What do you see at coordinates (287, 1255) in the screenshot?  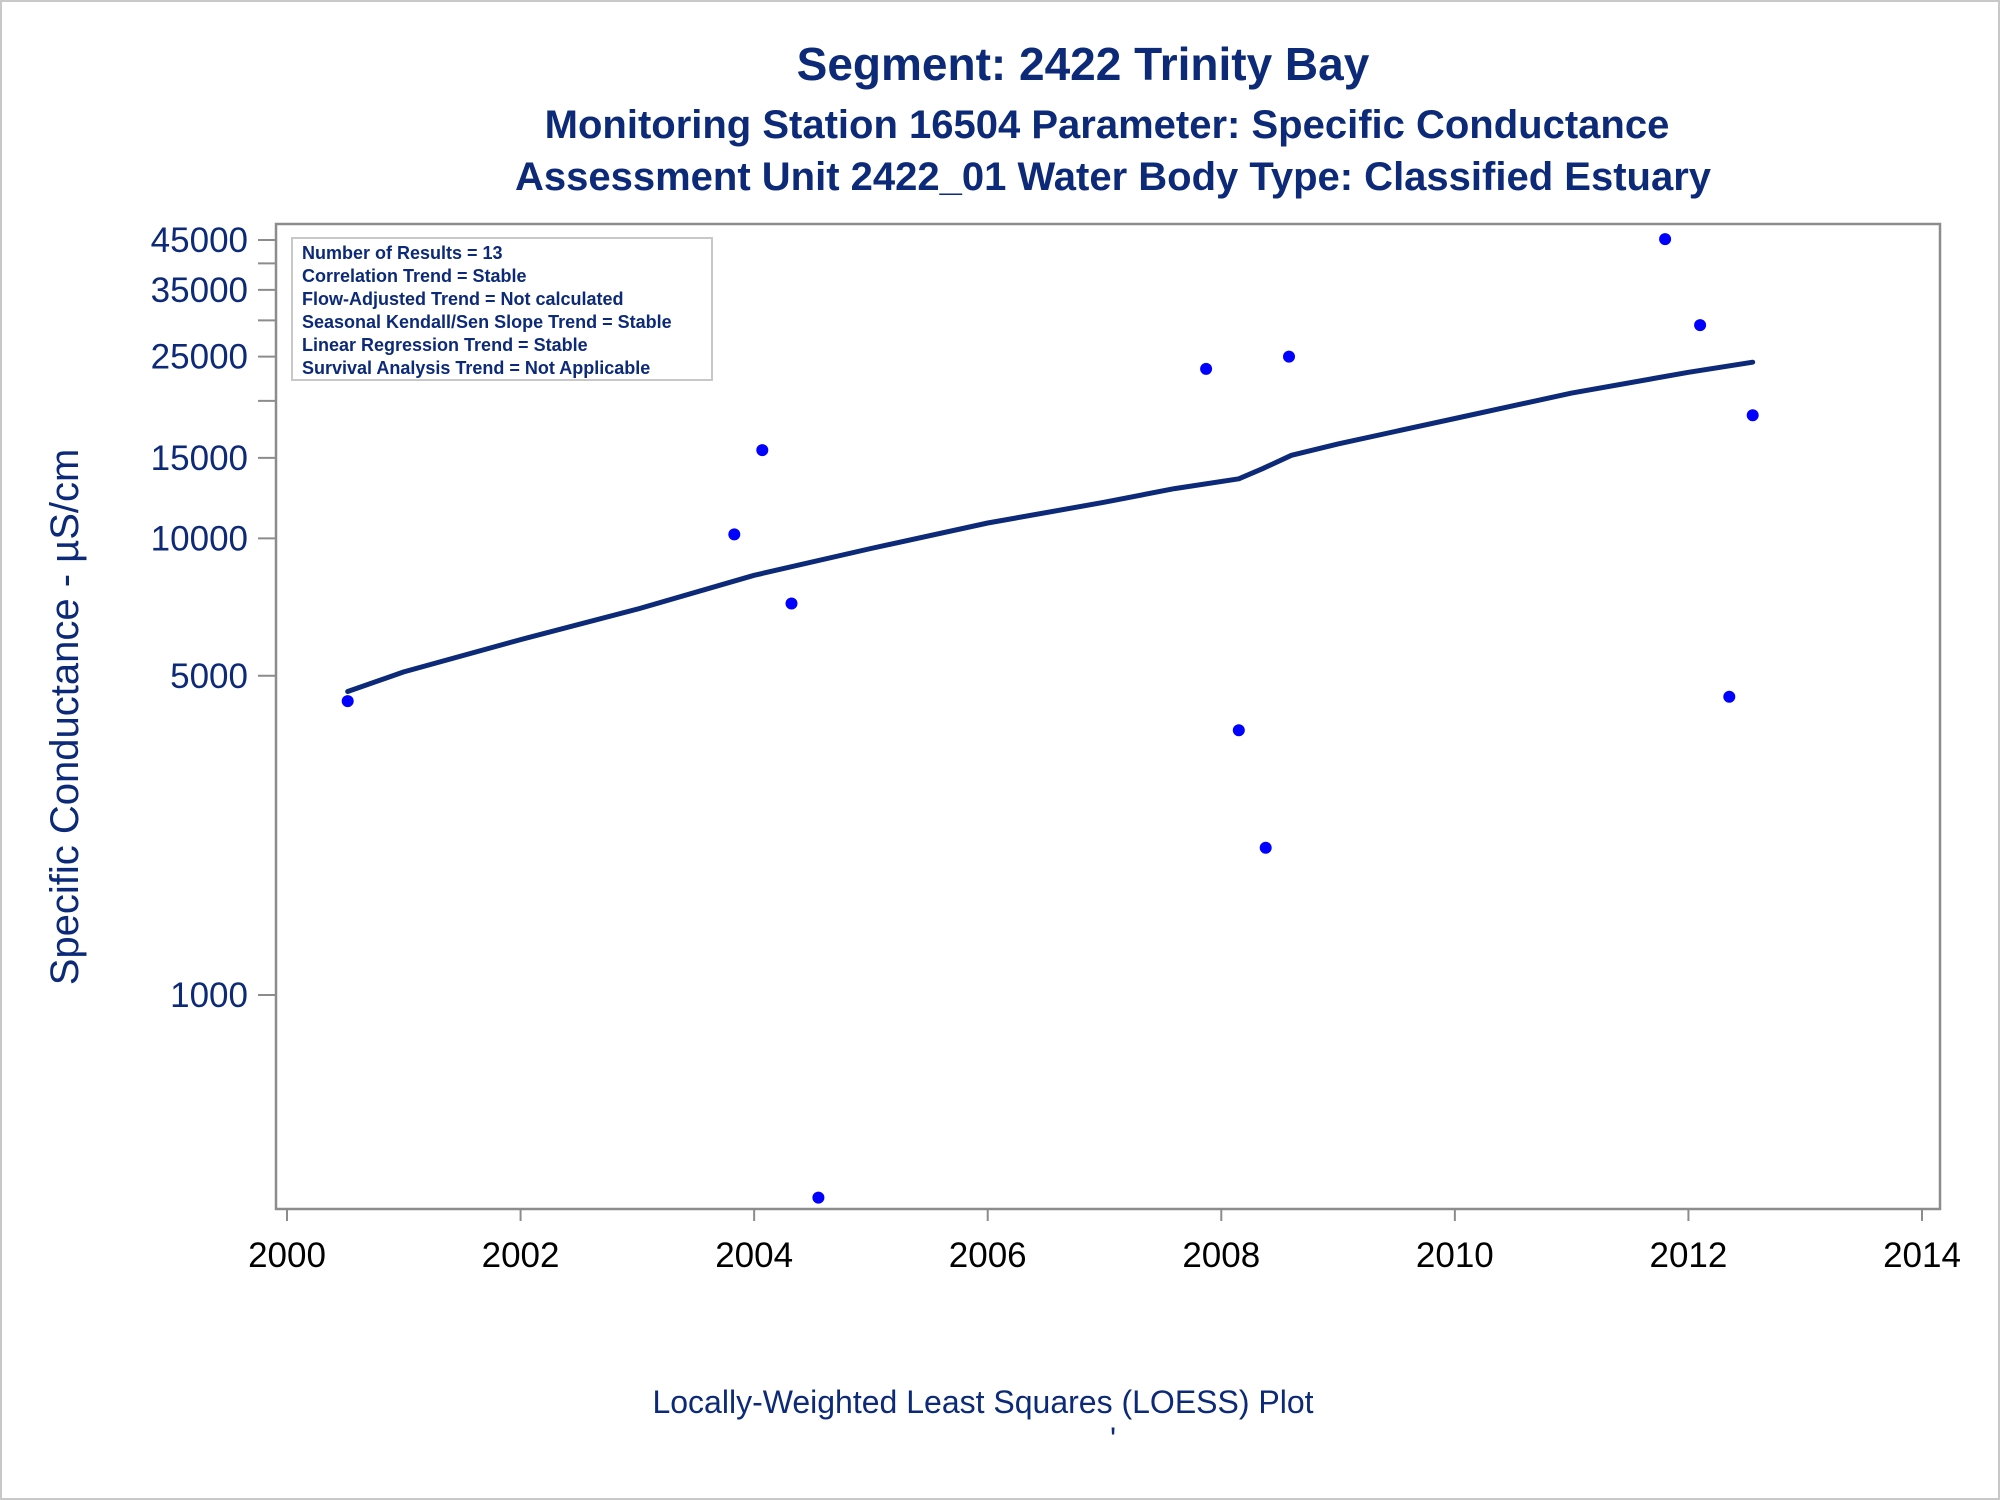 I see `x-tick-label: 2000` at bounding box center [287, 1255].